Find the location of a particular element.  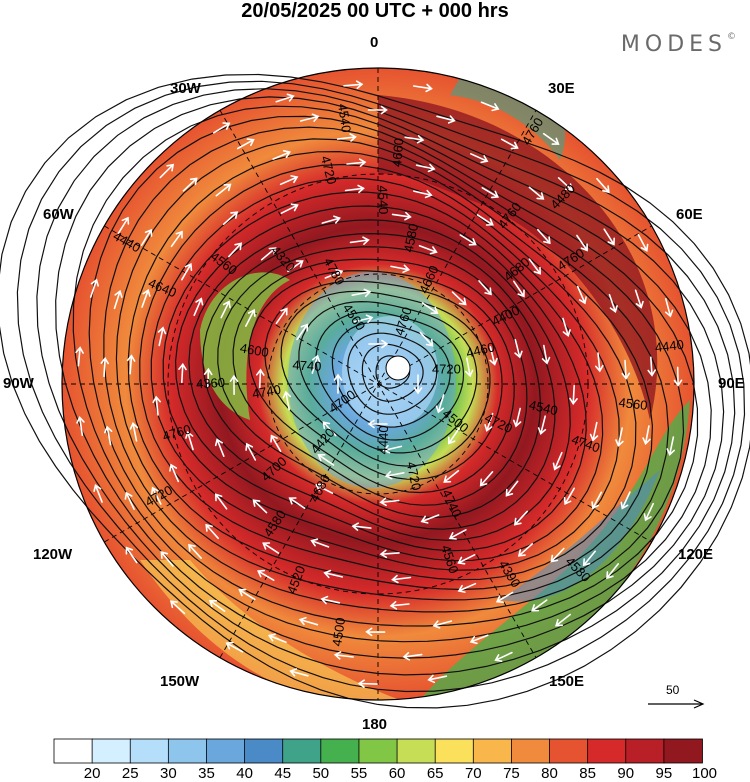

colorbar-tick-label: 85 is located at coordinates (587, 773).